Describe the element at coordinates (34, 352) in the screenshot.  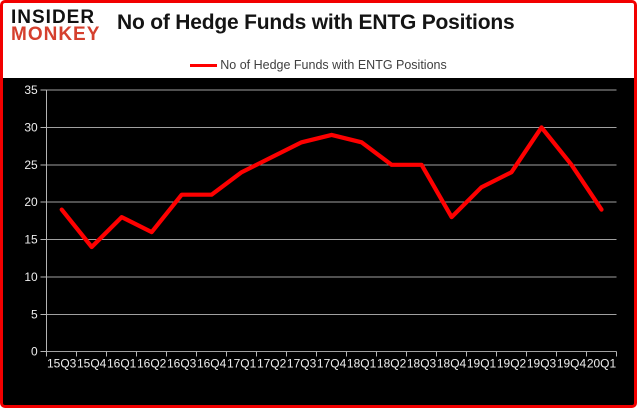
I see `y-tick-label: 0` at that location.